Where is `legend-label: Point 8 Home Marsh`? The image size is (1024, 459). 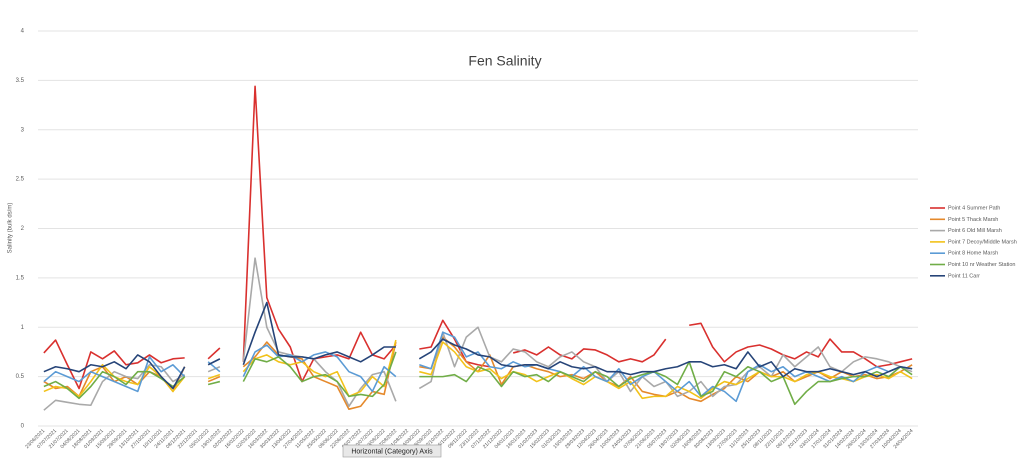
legend-label: Point 8 Home Marsh is located at coordinates (973, 254).